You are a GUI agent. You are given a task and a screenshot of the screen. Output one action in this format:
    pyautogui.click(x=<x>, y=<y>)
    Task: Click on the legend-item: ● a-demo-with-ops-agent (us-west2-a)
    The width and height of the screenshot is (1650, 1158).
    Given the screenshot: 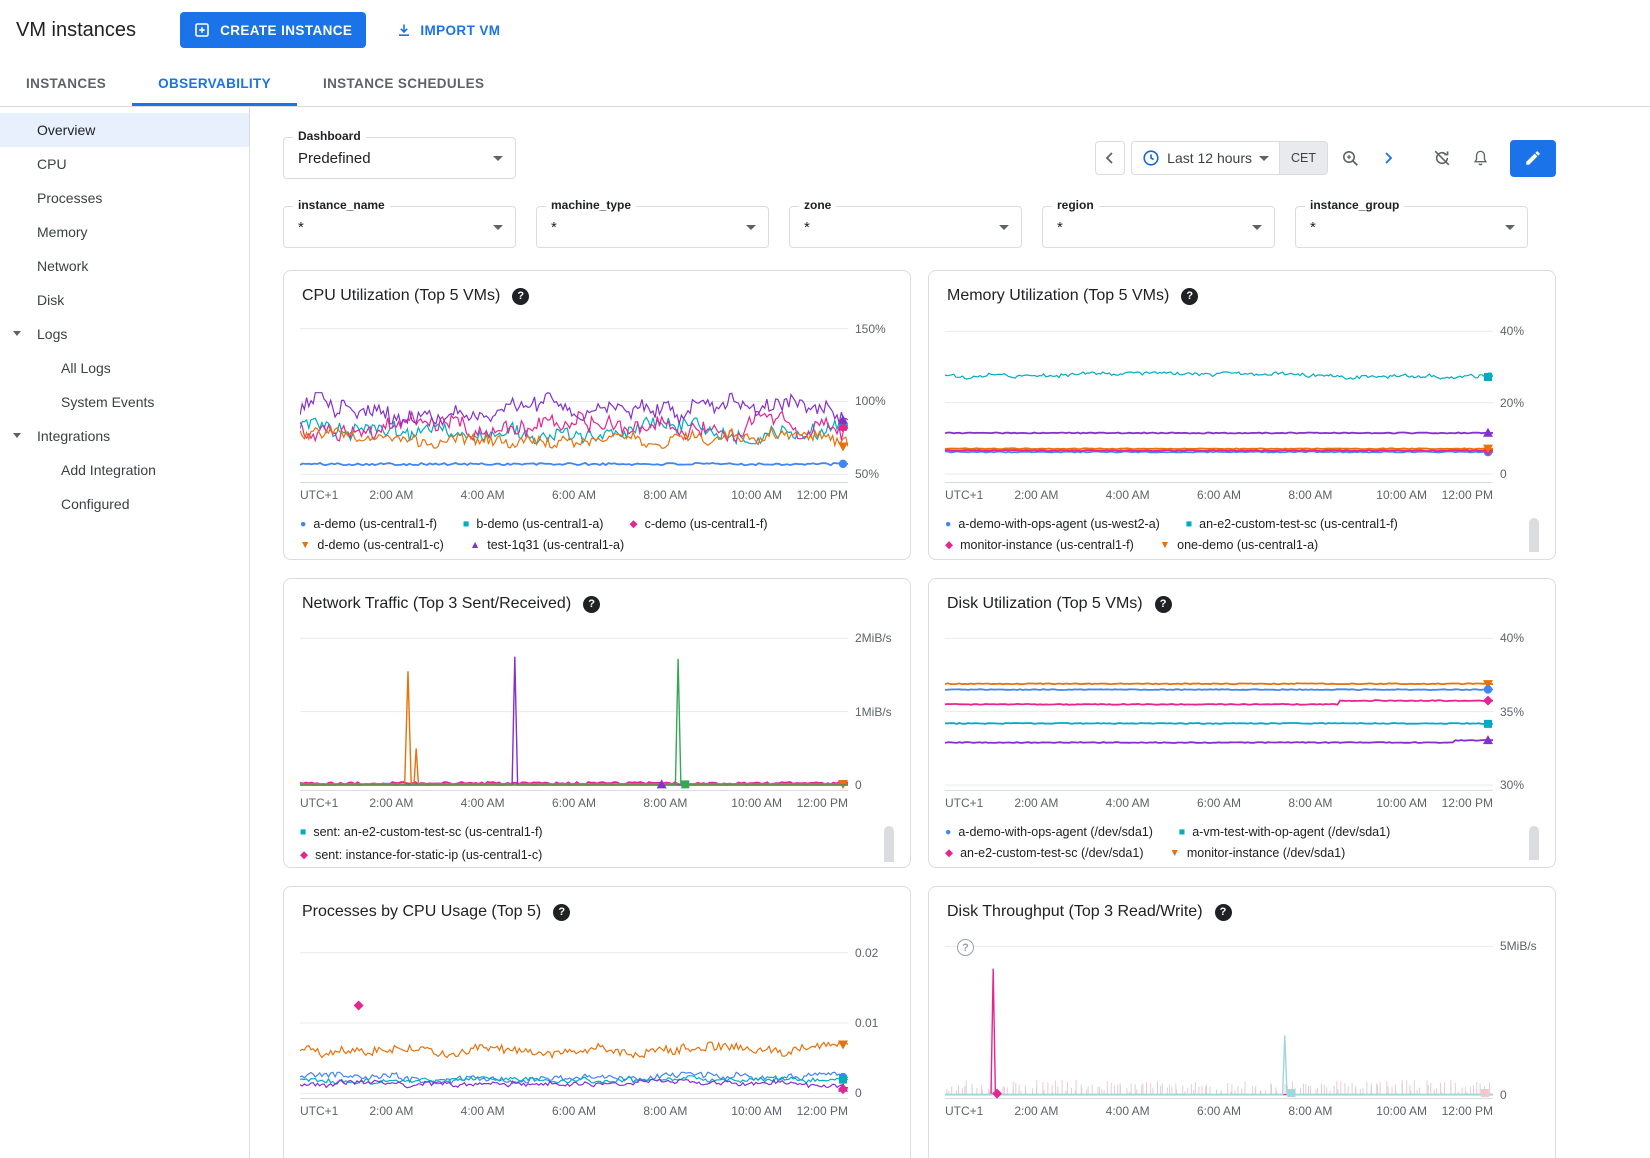 What is the action you would take?
    pyautogui.click(x=1052, y=524)
    